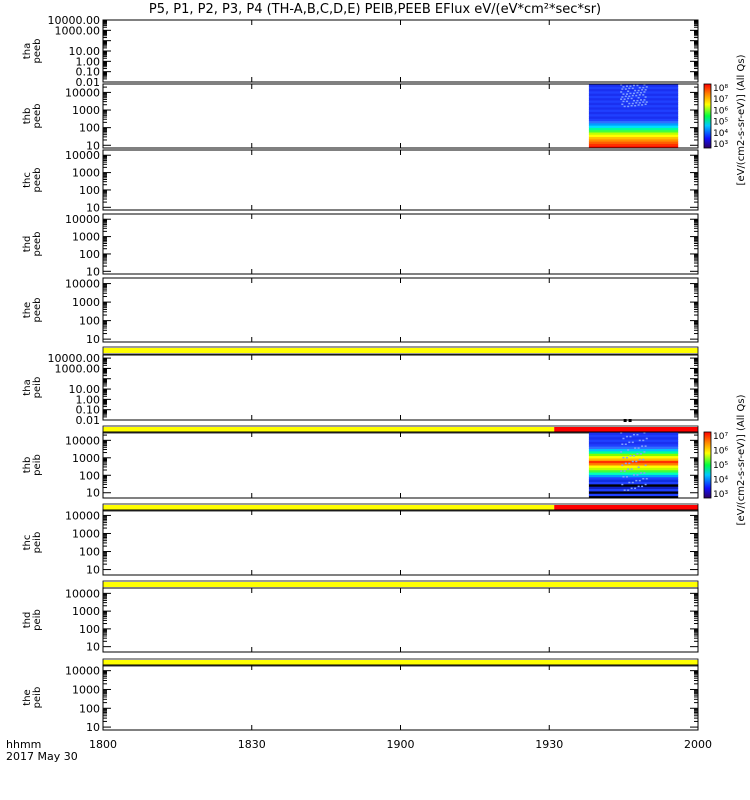  I want to click on panel-thd-peib: 10000 1000 100 10 thd peib, so click(360, 627).